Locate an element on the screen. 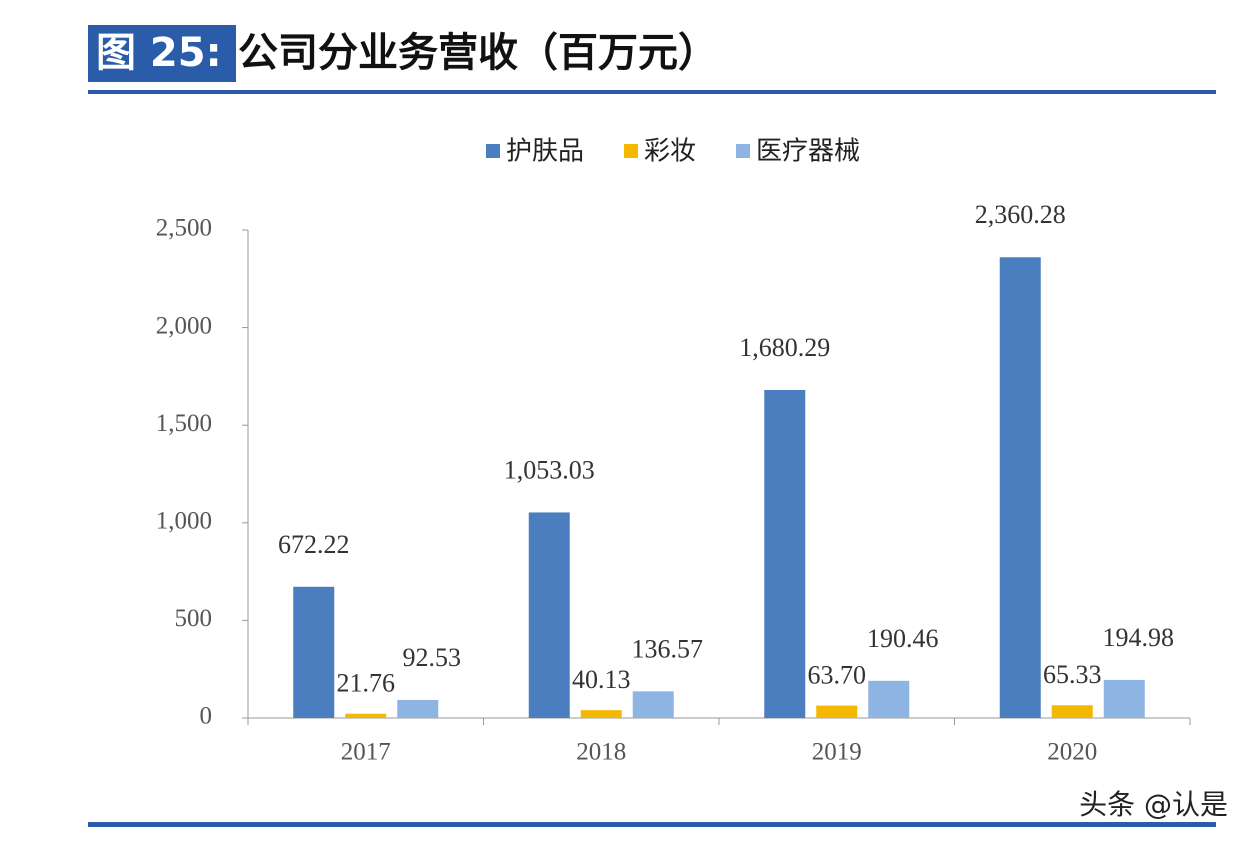 The height and width of the screenshot is (846, 1254). legend-label: 医疗器械 is located at coordinates (808, 152).